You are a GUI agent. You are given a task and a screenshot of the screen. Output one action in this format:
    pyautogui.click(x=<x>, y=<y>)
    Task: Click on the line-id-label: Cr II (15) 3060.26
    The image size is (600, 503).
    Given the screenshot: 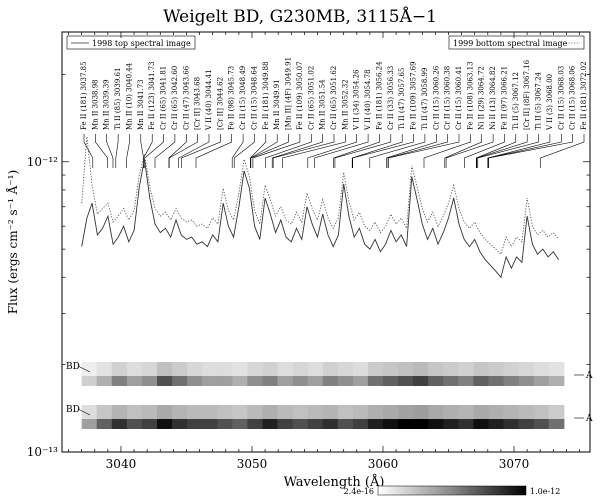 What is the action you would take?
    pyautogui.click(x=436, y=97)
    